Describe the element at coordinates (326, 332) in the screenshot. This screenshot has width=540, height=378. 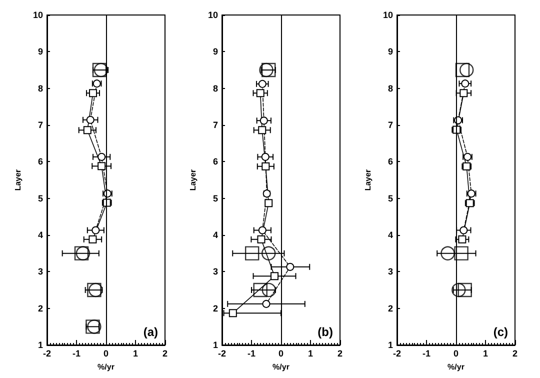
I see `annotation: (b)` at that location.